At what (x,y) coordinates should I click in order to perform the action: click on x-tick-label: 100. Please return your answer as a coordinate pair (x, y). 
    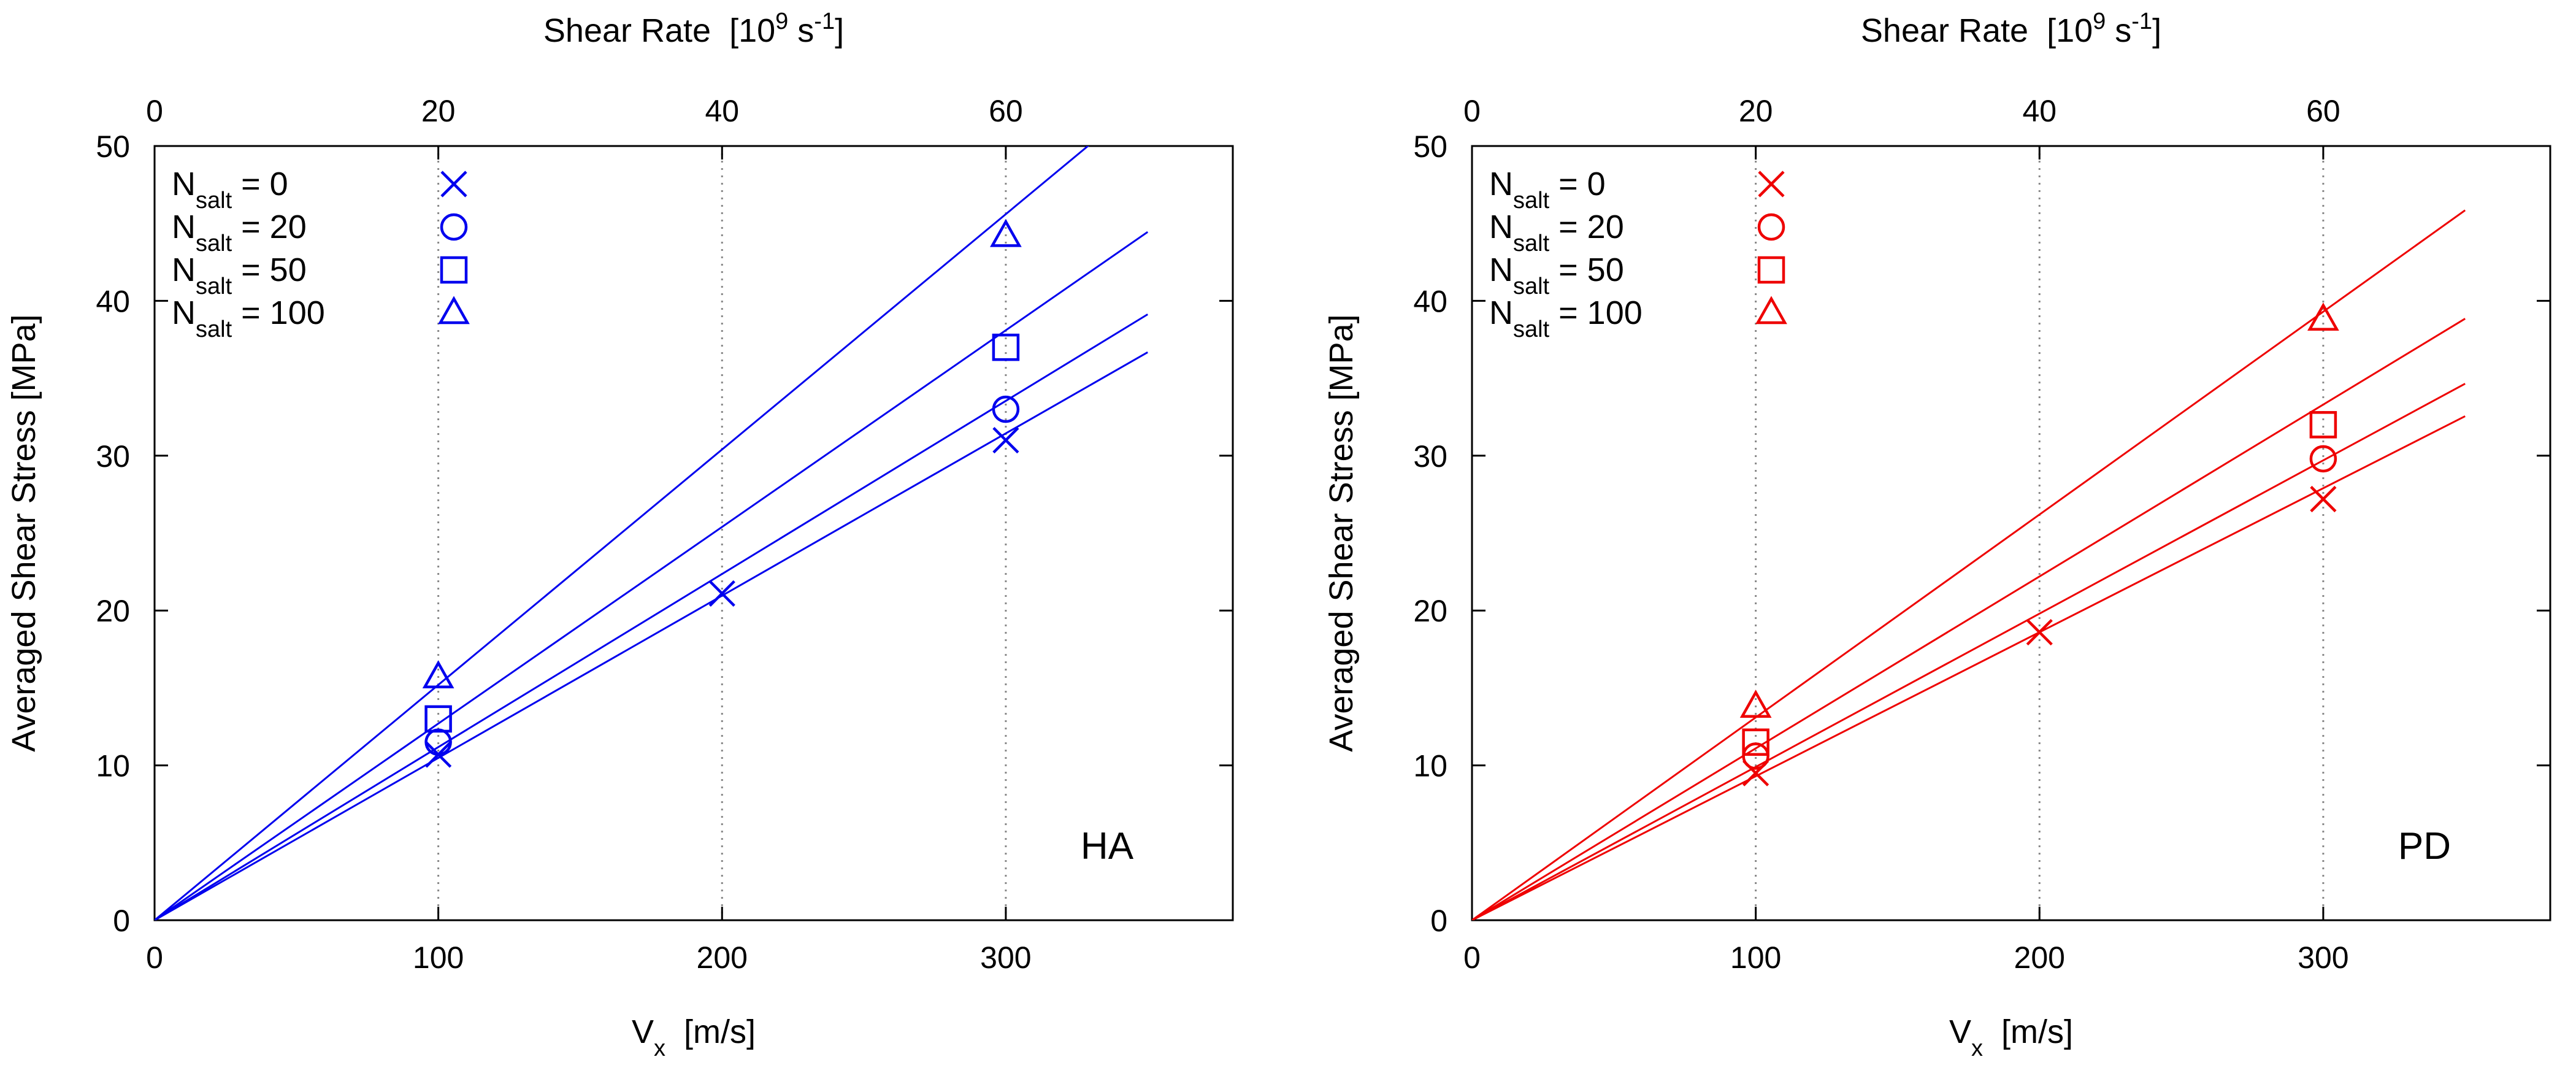
    Looking at the image, I should click on (1755, 957).